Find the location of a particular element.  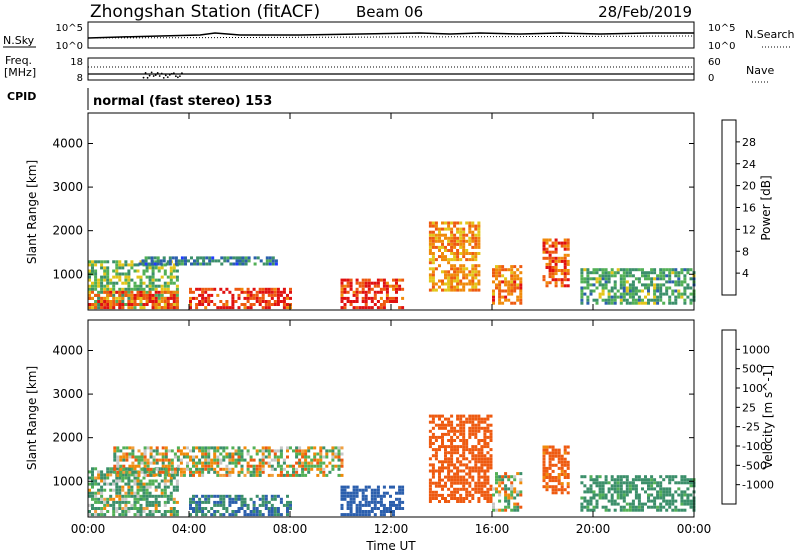

noise-right-tick-top: 10^5 is located at coordinates (721, 28).